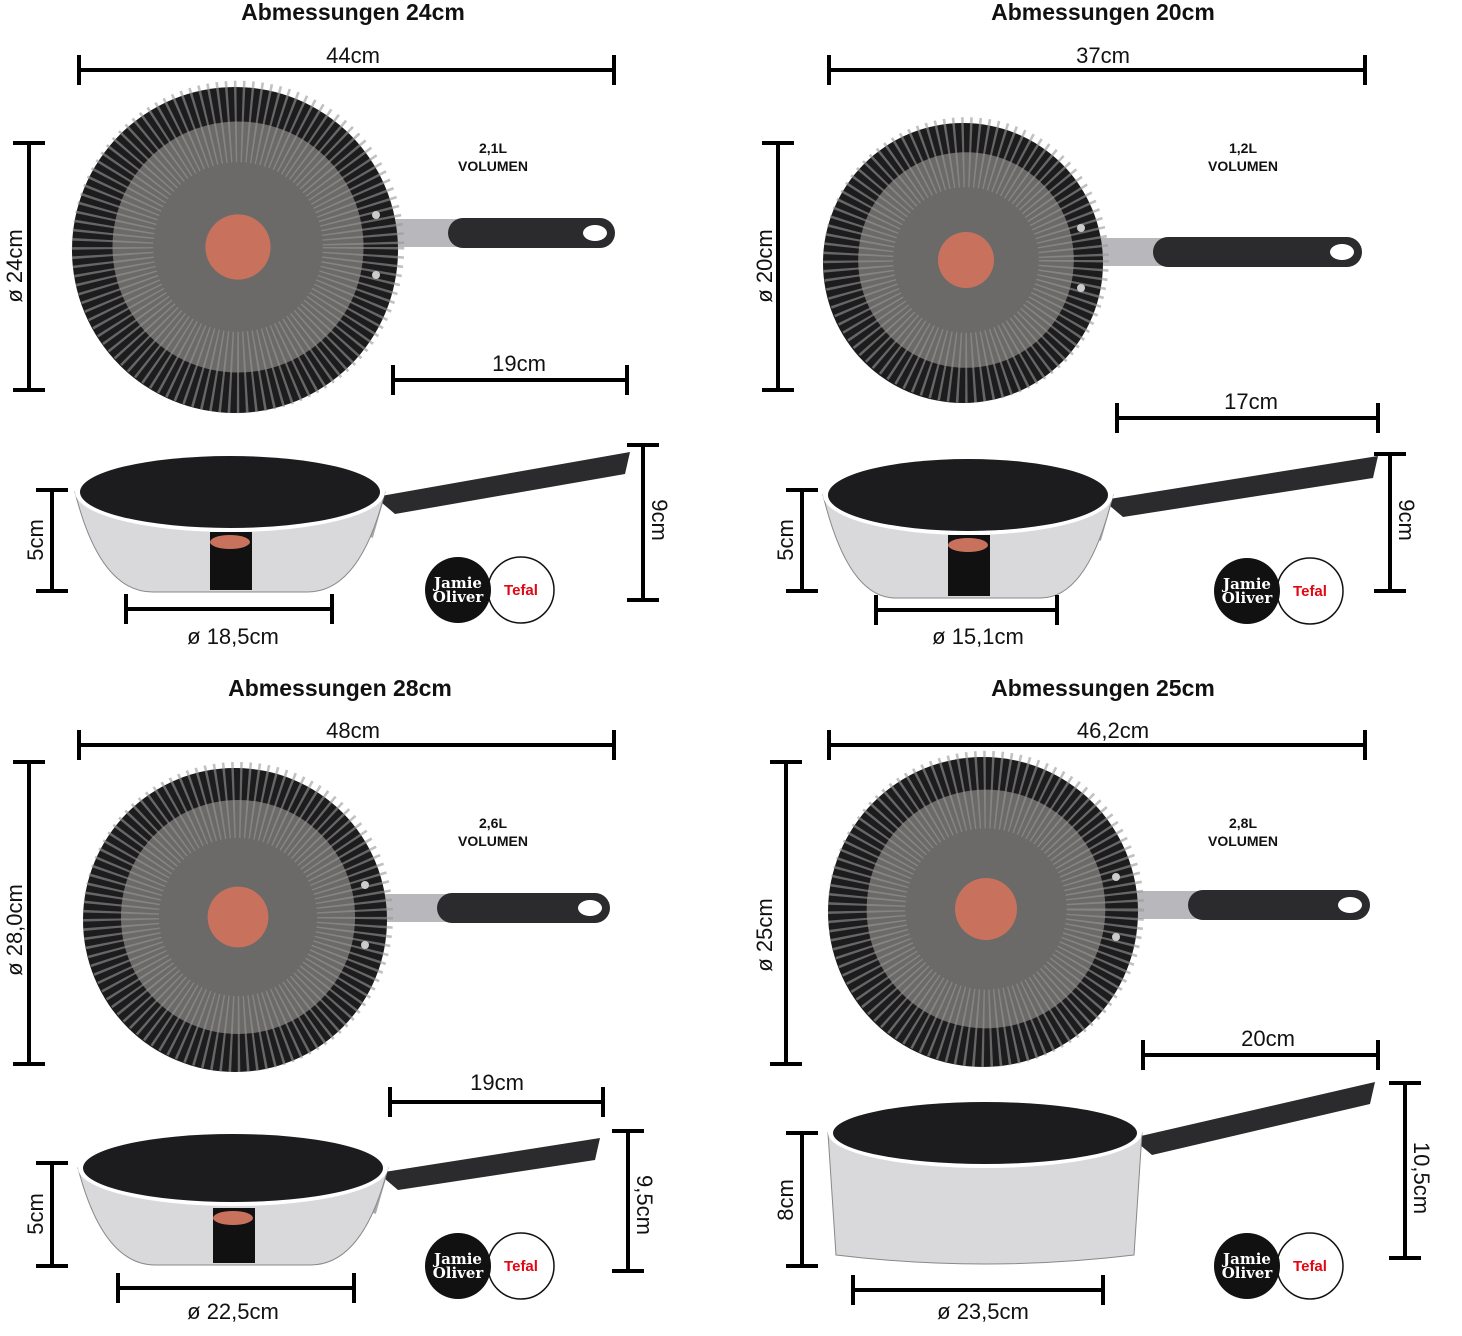 The image size is (1462, 1336). What do you see at coordinates (644, 1205) in the screenshot?
I see `total-height-label: 9,5cm` at bounding box center [644, 1205].